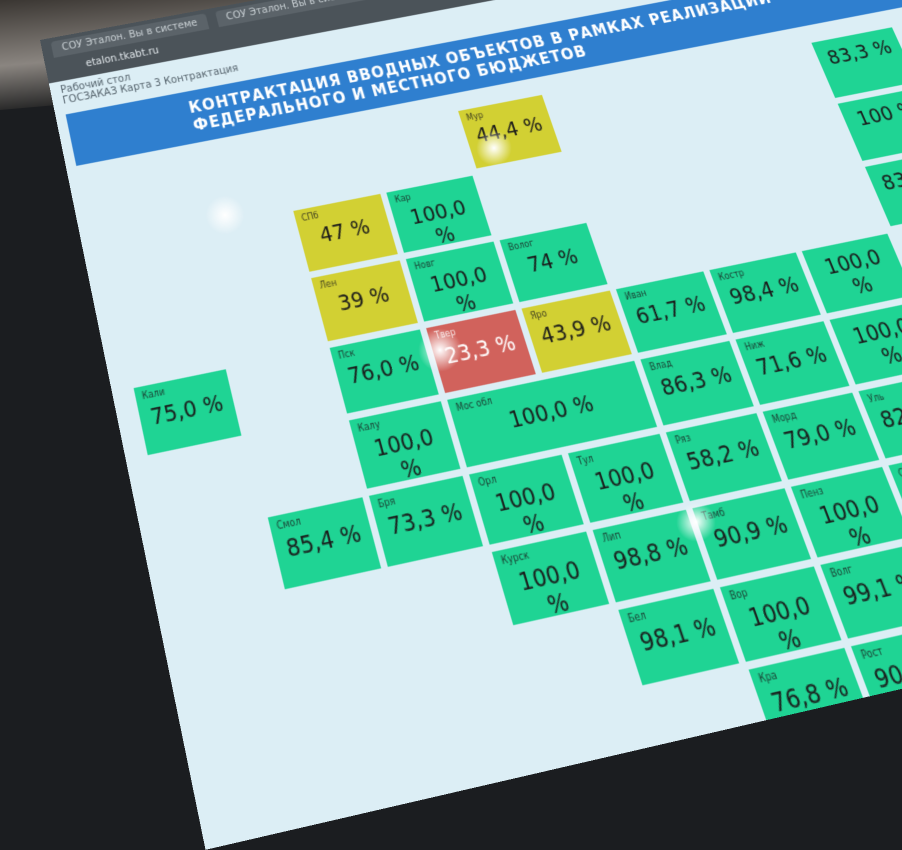 Image resolution: width=902 pixels, height=850 pixels. I want to click on region-tile: Кра 76,8 %, so click(811, 697).